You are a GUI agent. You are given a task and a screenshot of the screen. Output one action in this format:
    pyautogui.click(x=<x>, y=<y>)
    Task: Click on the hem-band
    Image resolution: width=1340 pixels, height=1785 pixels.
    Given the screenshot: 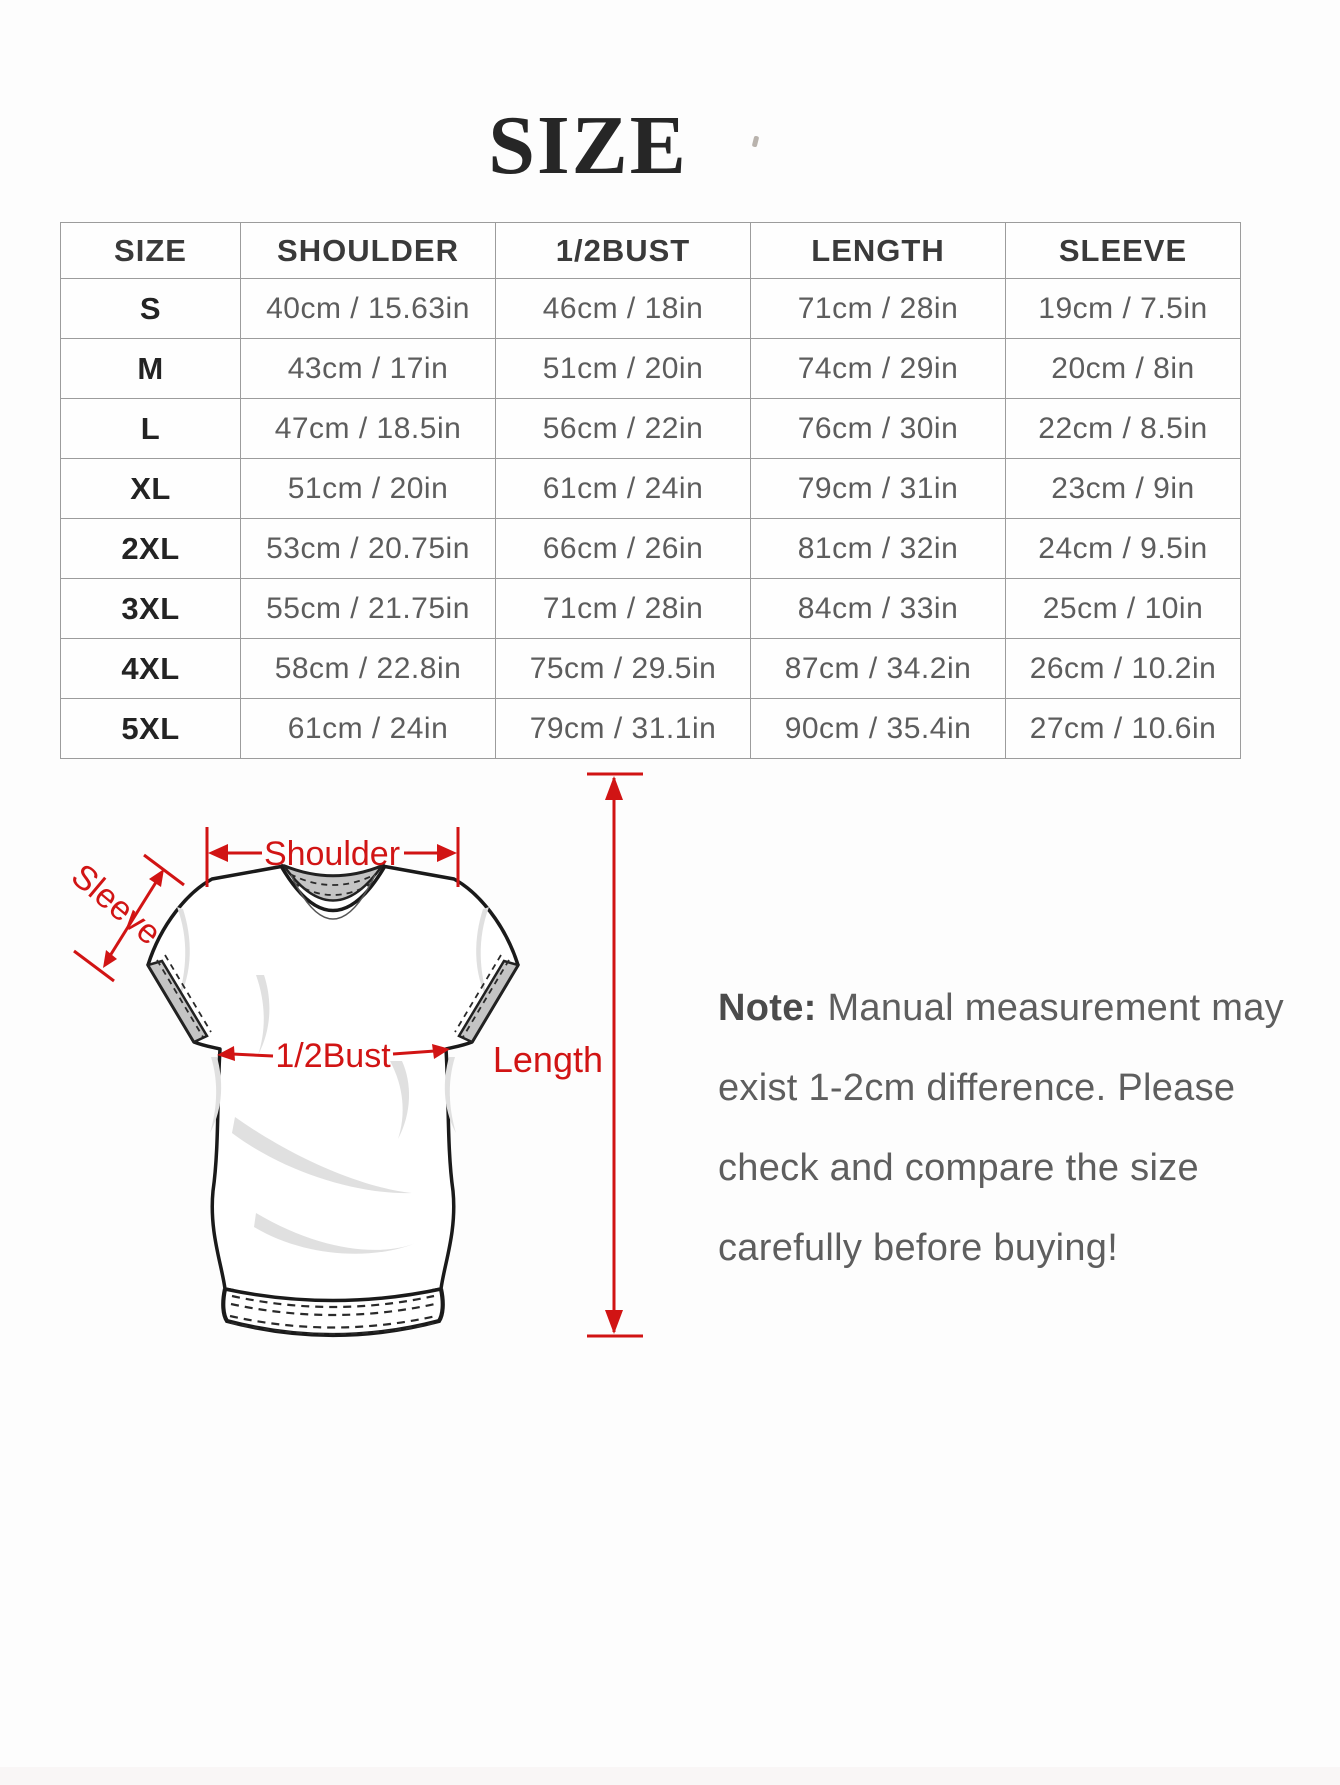 What is the action you would take?
    pyautogui.click(x=333, y=1312)
    